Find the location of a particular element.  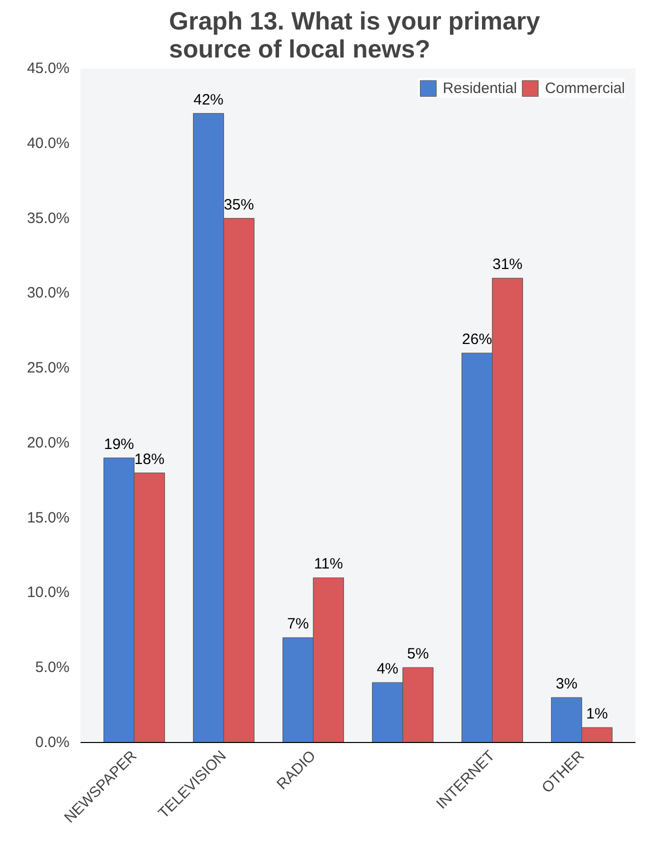

data-label: 31% is located at coordinates (507, 265).